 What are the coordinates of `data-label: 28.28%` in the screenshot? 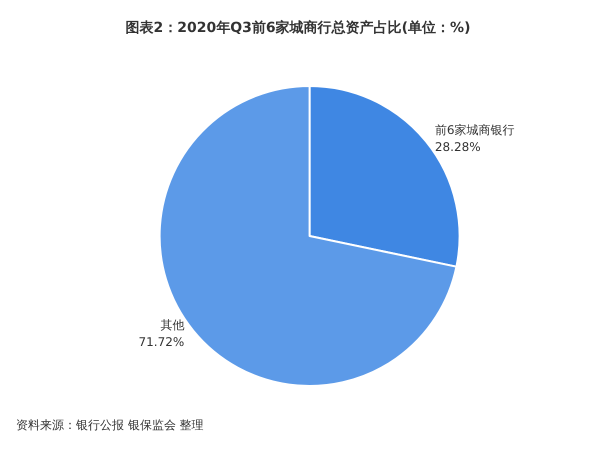 It's located at (457, 147).